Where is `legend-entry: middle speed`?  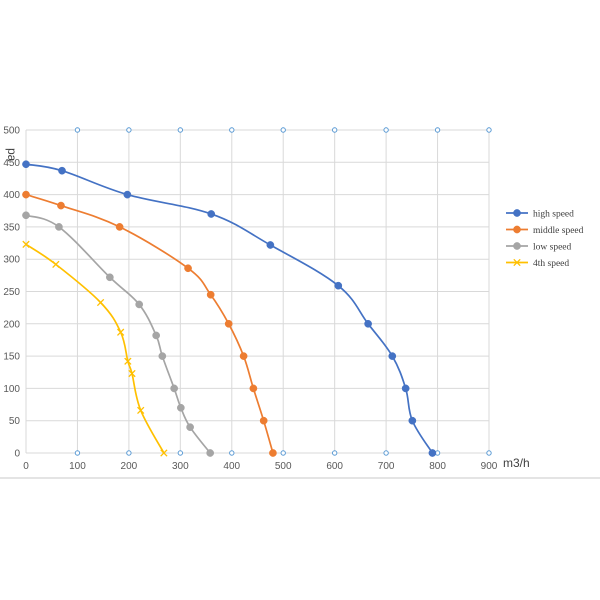
legend-entry: middle speed is located at coordinates (545, 230).